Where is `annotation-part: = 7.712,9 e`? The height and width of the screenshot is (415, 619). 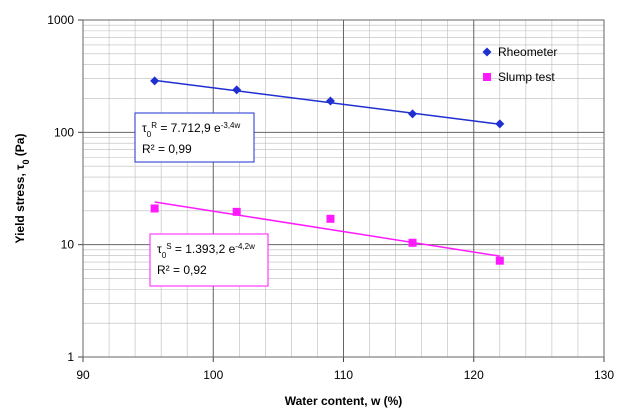
annotation-part: = 7.712,9 e is located at coordinates (189, 128).